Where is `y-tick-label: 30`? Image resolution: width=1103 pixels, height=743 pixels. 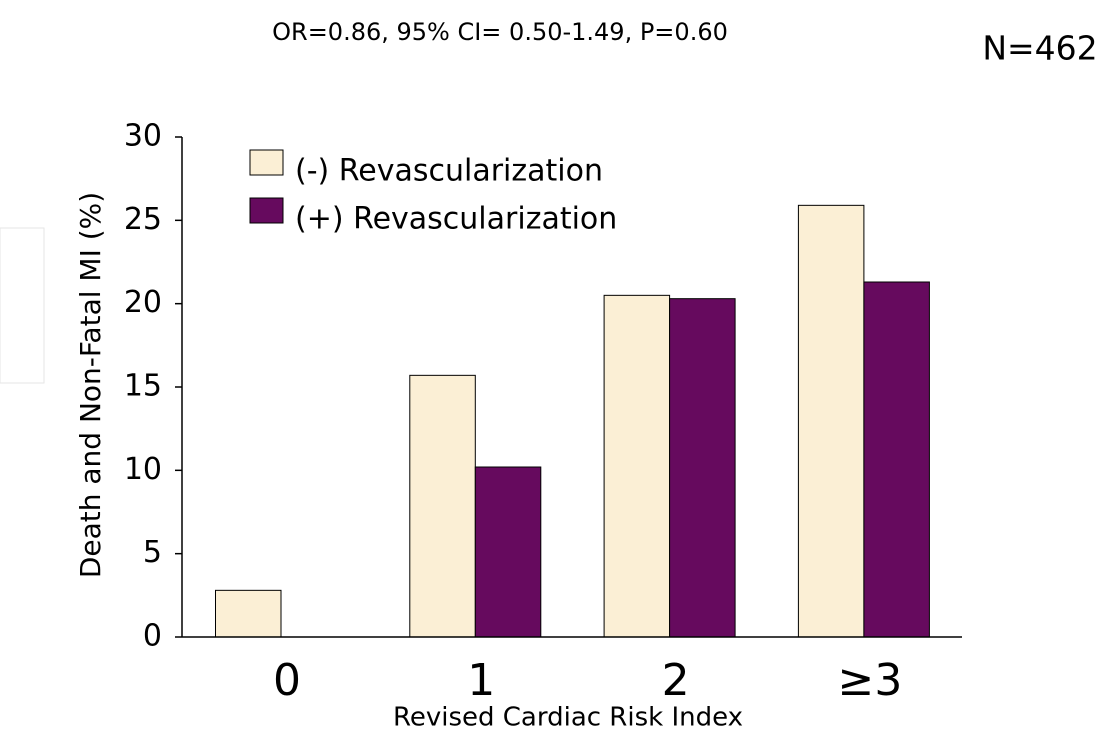
y-tick-label: 30 is located at coordinates (143, 136).